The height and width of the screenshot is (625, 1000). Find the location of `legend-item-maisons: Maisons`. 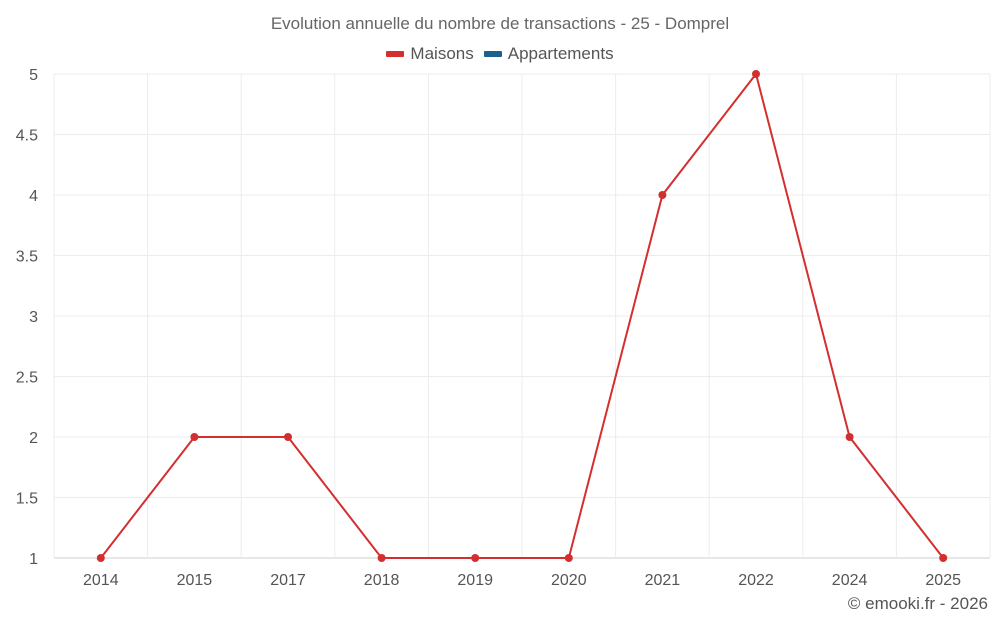

legend-item-maisons: Maisons is located at coordinates (430, 54).